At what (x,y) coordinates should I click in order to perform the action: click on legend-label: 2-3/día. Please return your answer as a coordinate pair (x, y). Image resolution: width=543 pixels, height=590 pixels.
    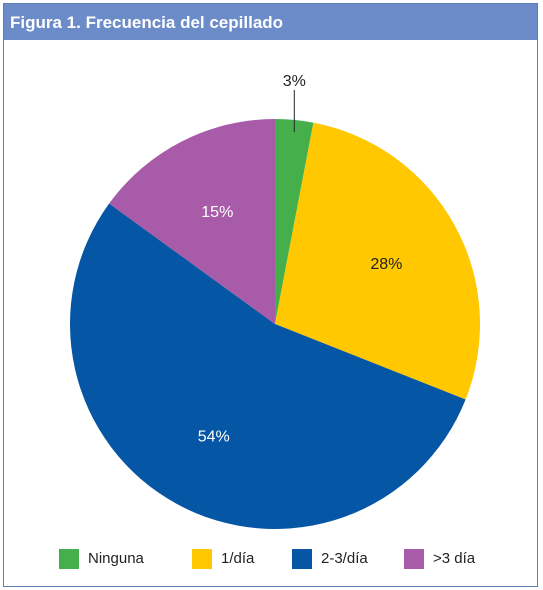
    Looking at the image, I should click on (344, 558).